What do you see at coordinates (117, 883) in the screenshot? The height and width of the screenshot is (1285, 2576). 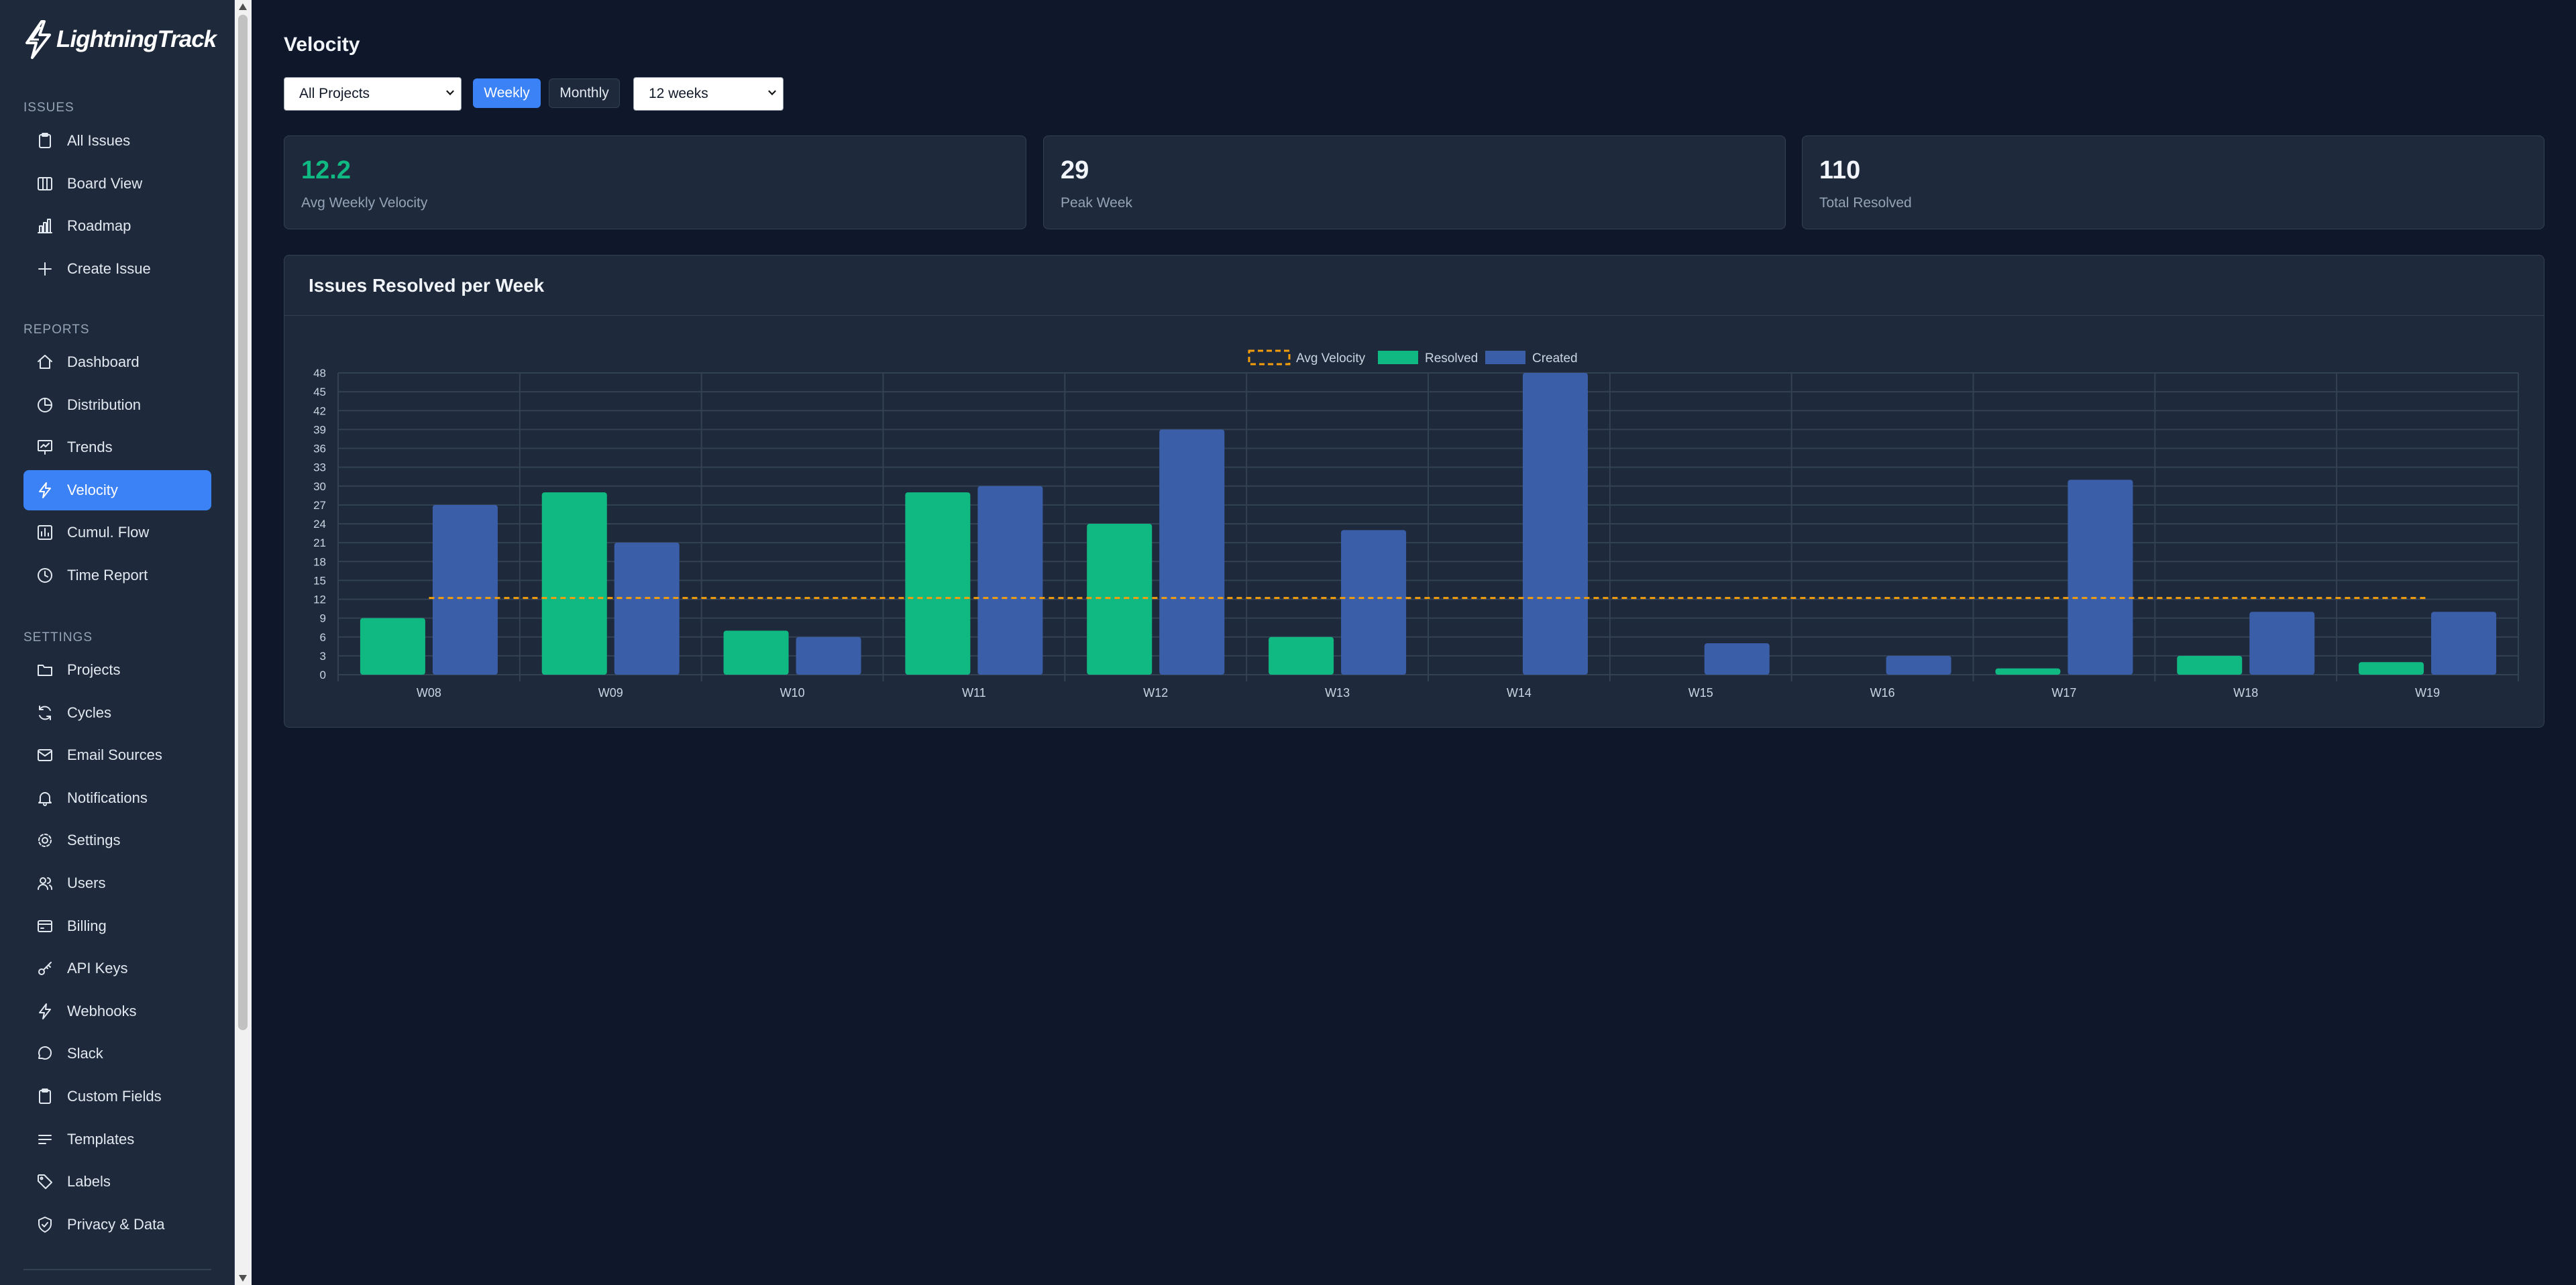 I see `sidebar-item-users: Users` at bounding box center [117, 883].